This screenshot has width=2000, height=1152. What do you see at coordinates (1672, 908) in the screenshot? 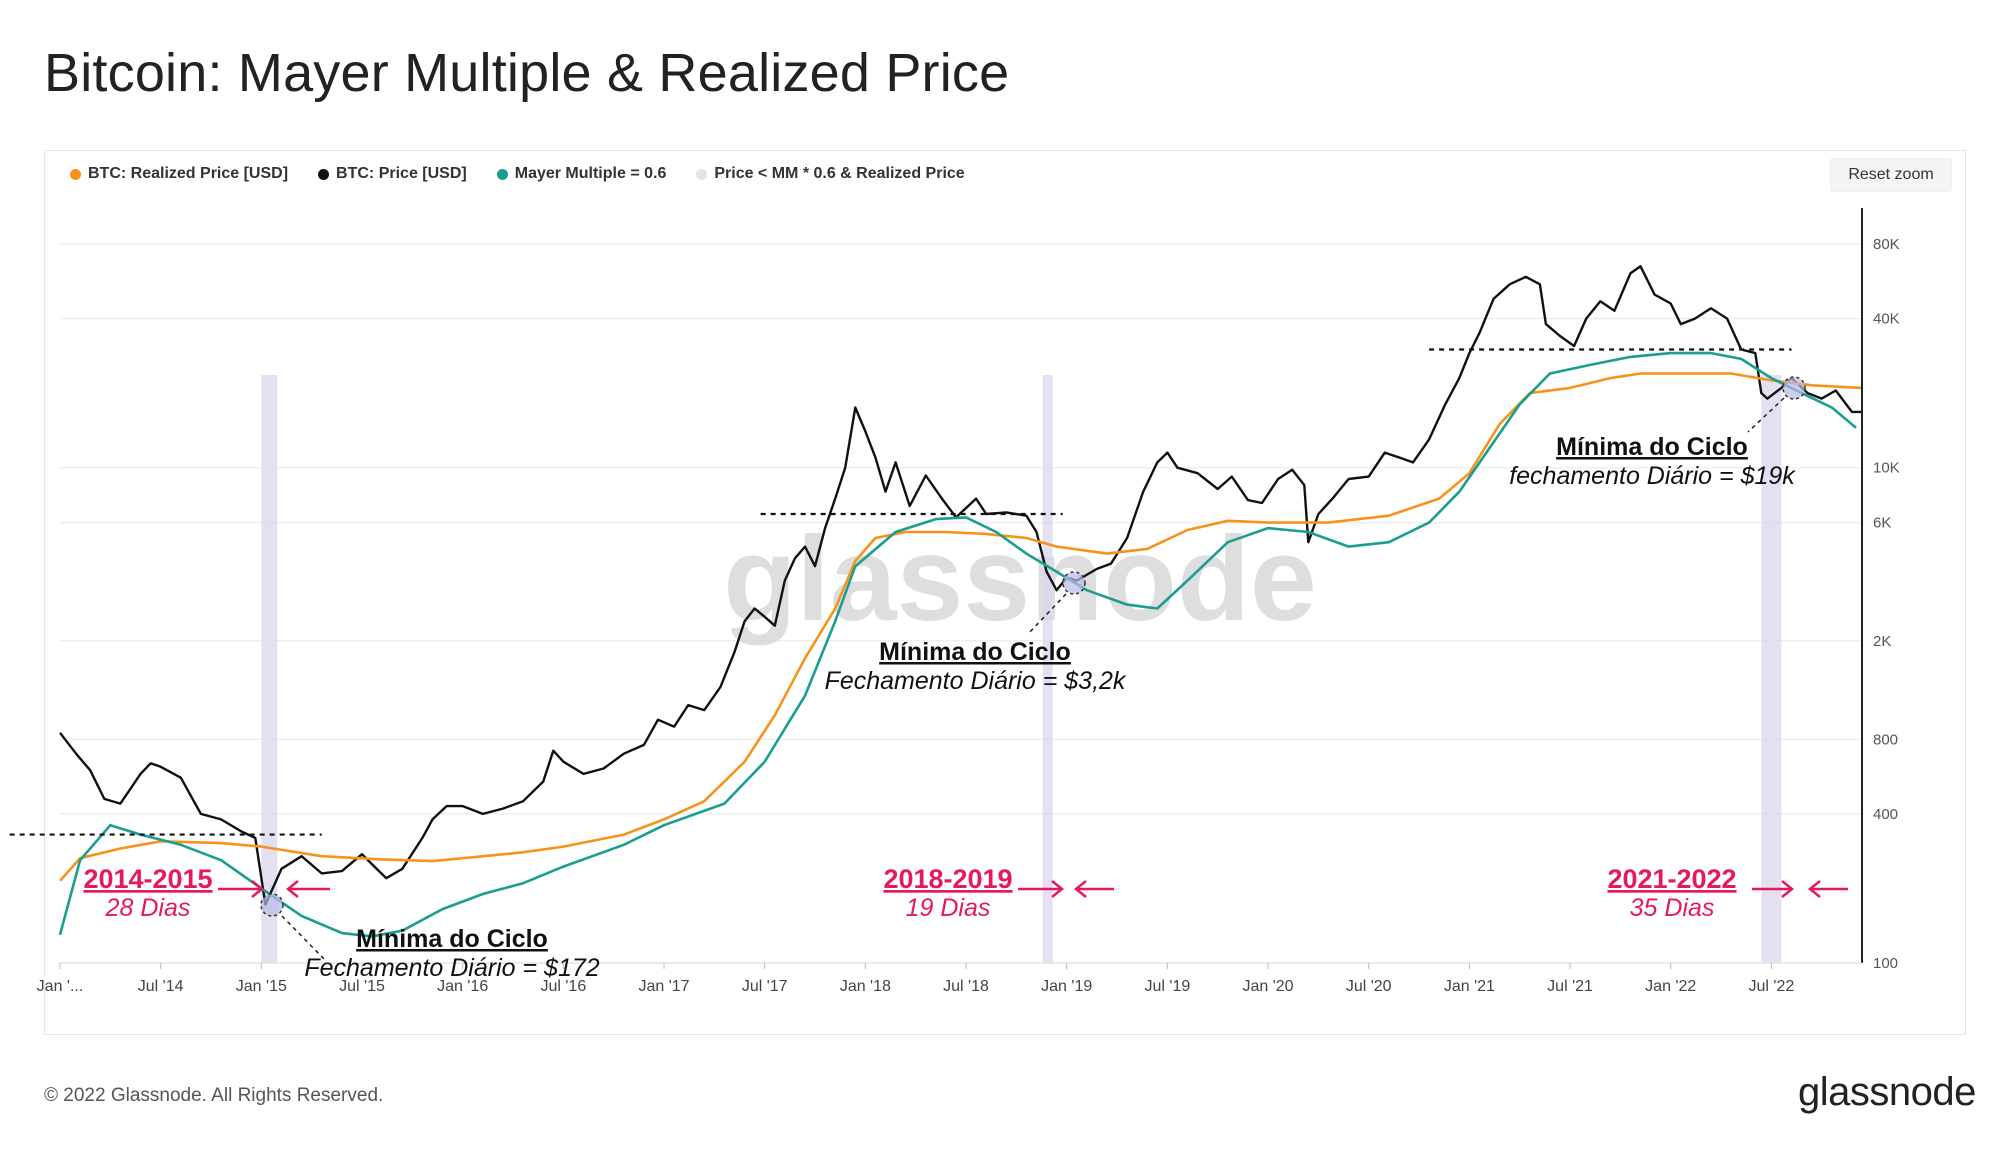
I see `period-days-label: 35 Dias` at bounding box center [1672, 908].